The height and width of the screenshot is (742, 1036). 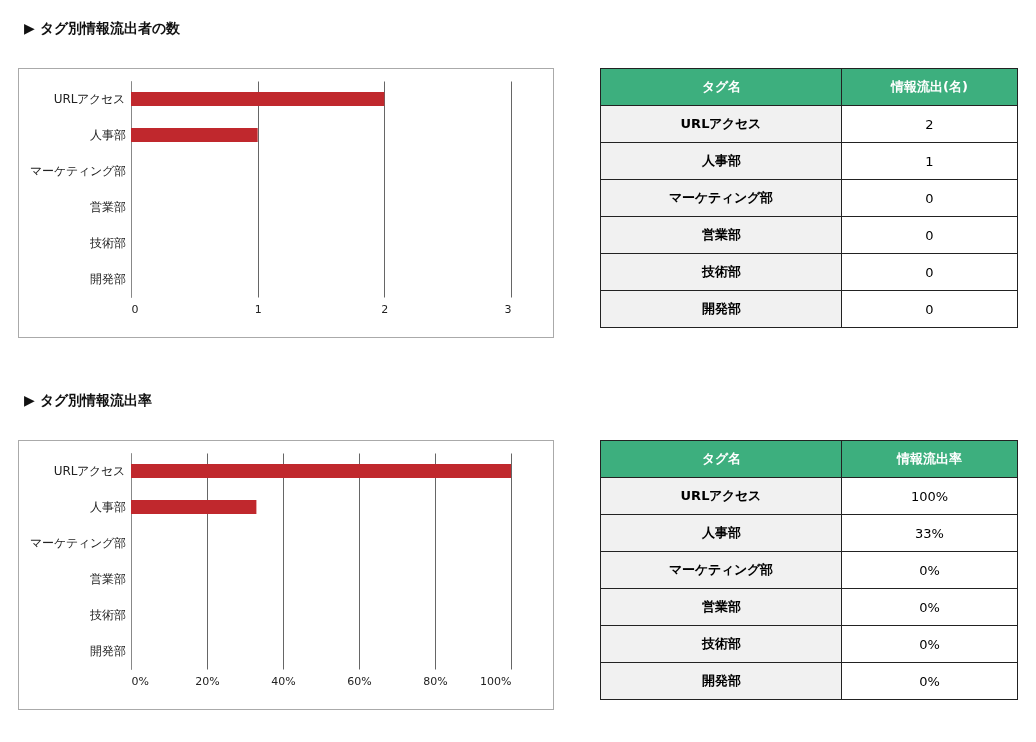 I want to click on chart-title: ▶ タグ別情報流出者の数, so click(x=102, y=29).